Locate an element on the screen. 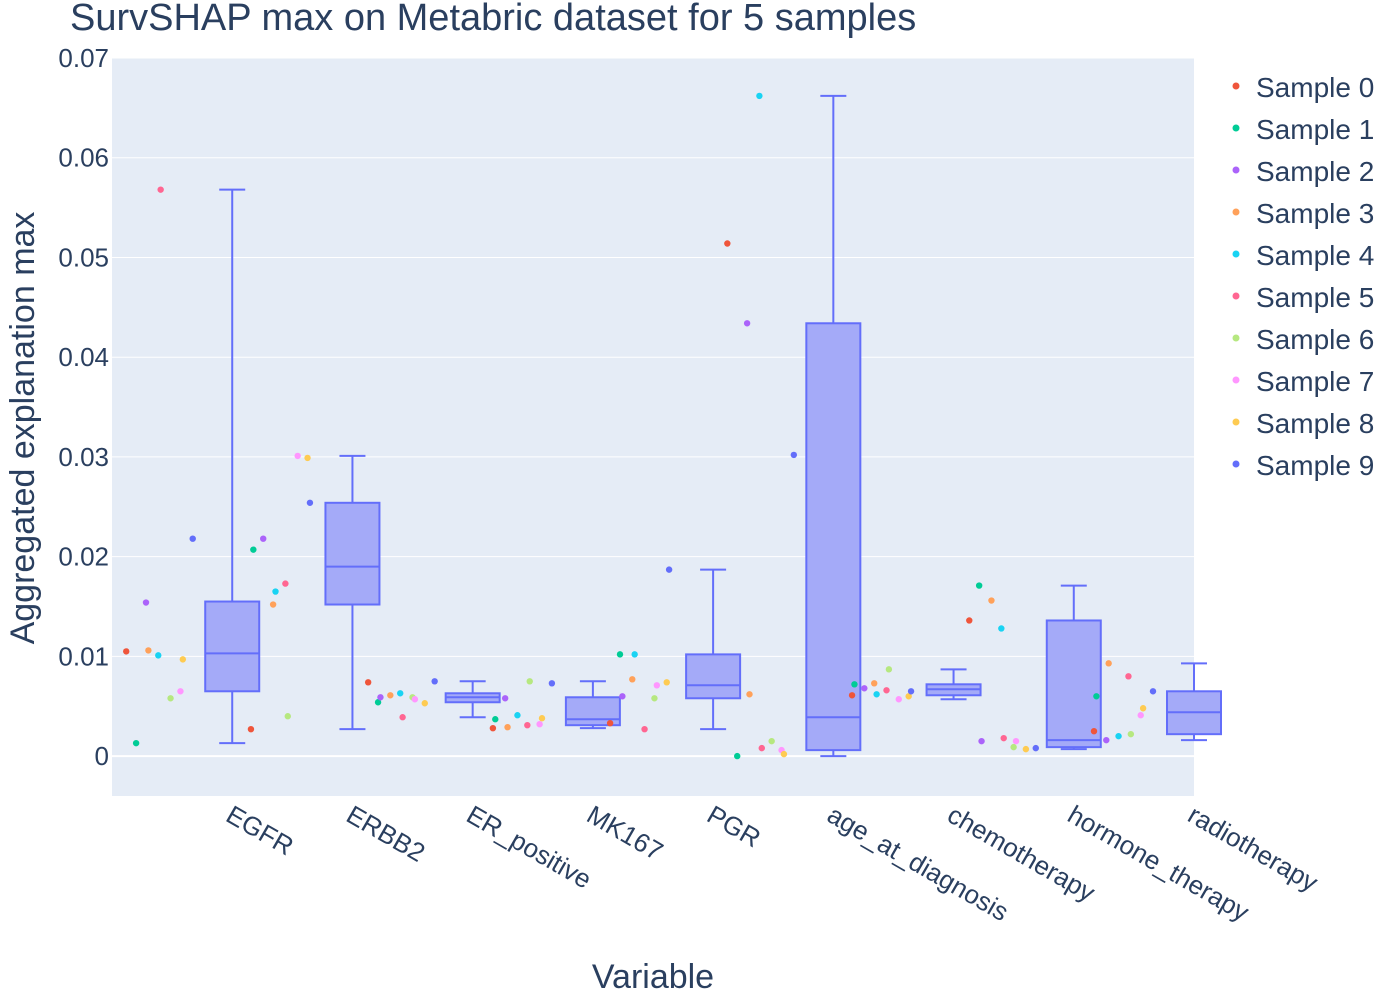 This screenshot has width=1400, height=1005. box-ERBB2 is located at coordinates (352, 592).